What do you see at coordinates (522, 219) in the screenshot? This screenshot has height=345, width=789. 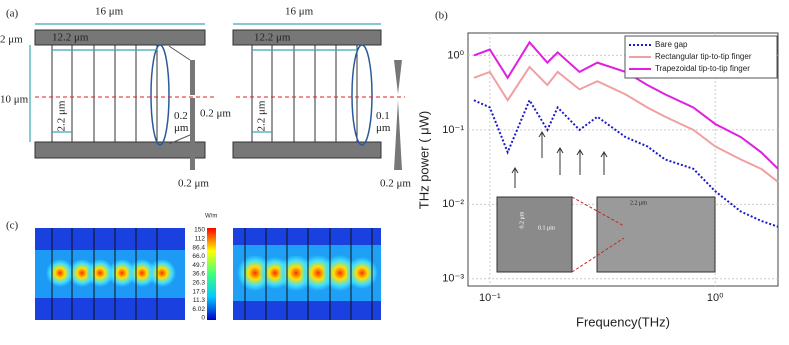 I see `inset-label: 0.2 μm` at bounding box center [522, 219].